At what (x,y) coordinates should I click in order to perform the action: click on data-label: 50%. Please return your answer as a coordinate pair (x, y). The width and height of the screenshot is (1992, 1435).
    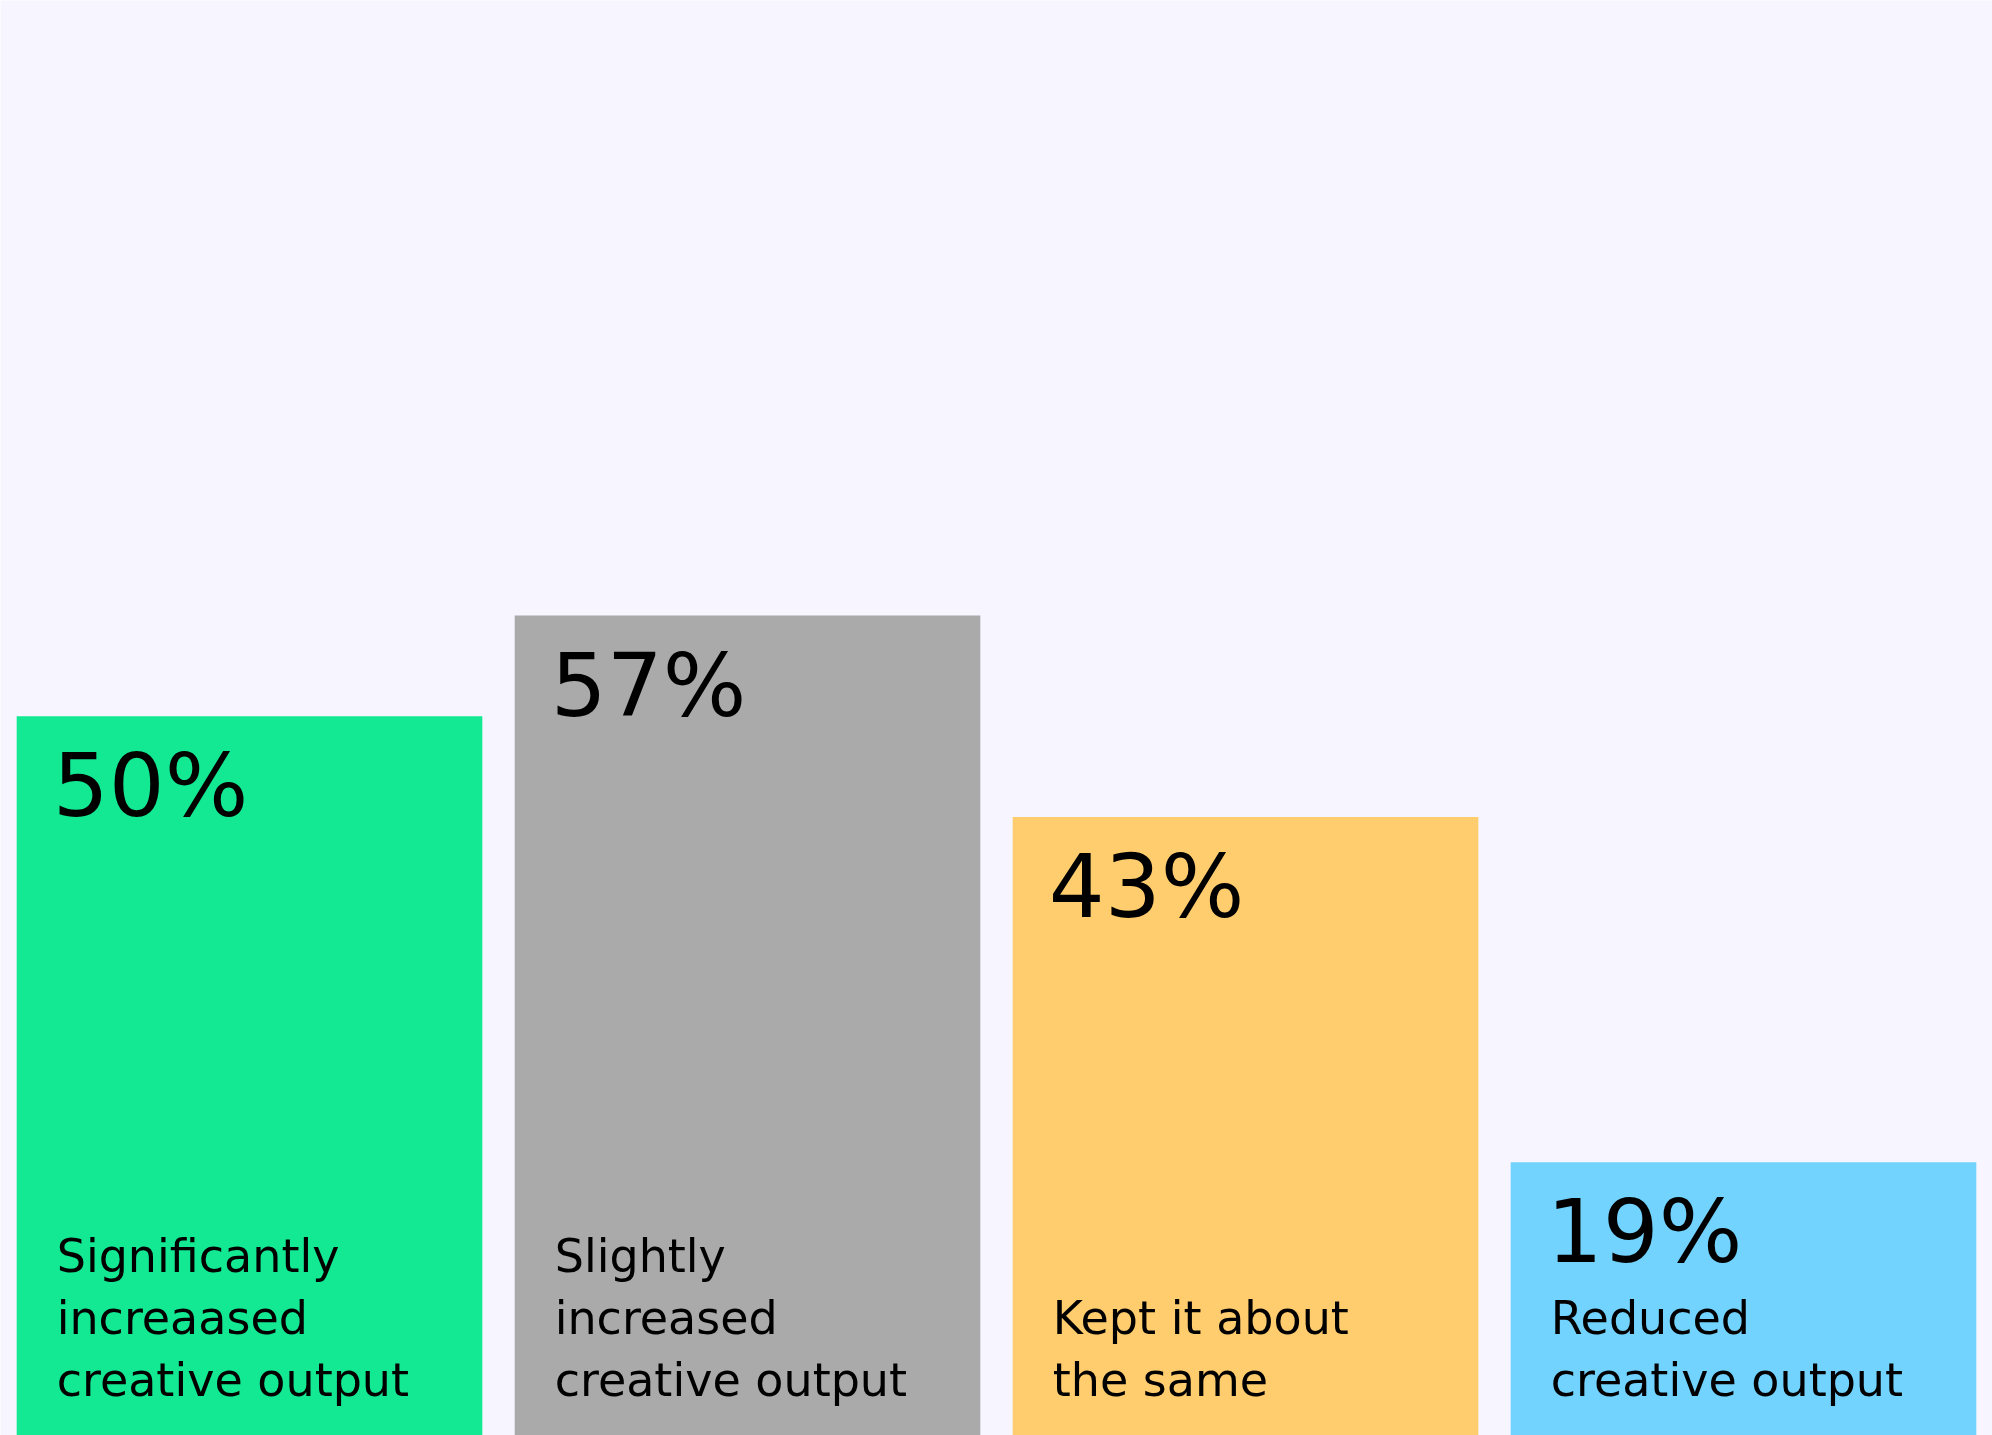
    Looking at the image, I should click on (150, 786).